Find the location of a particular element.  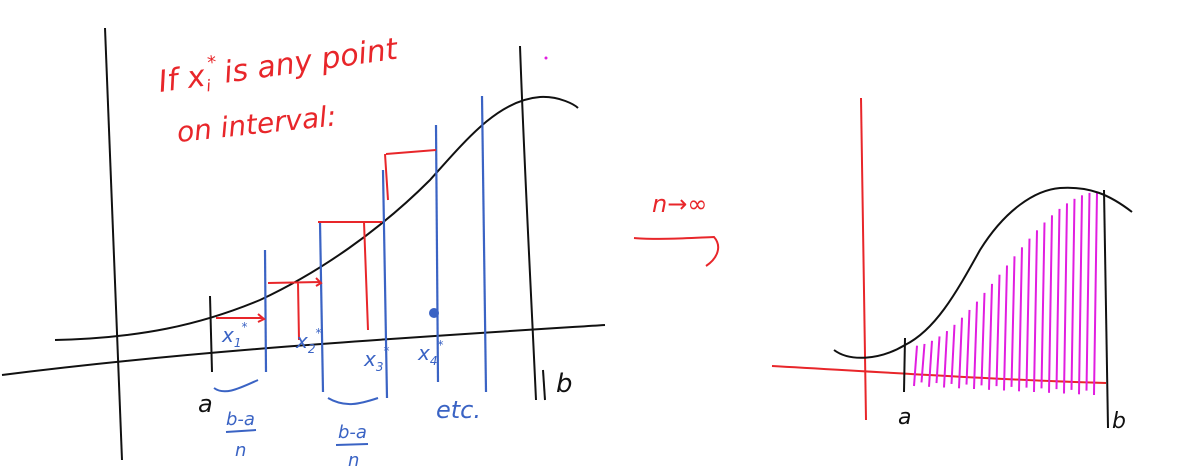

width-label-2-den: n is located at coordinates (353, 459).